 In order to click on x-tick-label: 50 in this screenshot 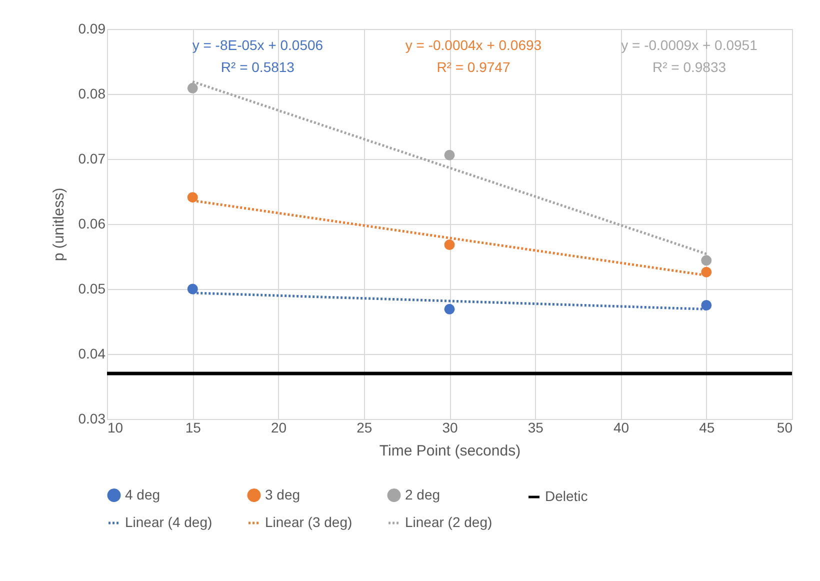, I will do `click(784, 428)`.